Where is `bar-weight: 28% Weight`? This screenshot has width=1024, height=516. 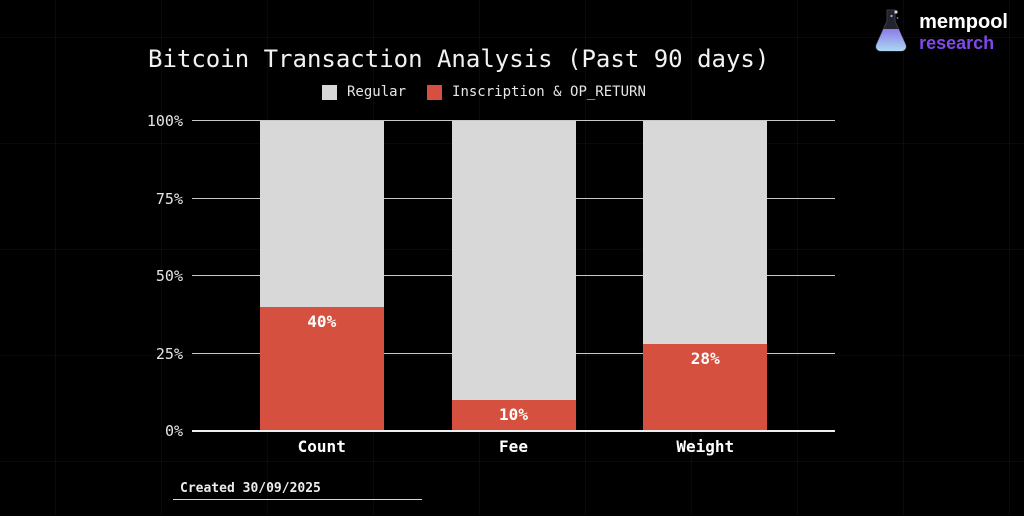
bar-weight: 28% Weight is located at coordinates (705, 288).